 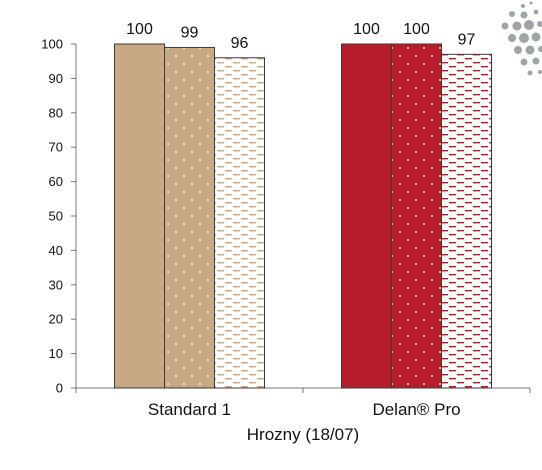 I want to click on y-tick-label: 50, so click(x=56, y=216).